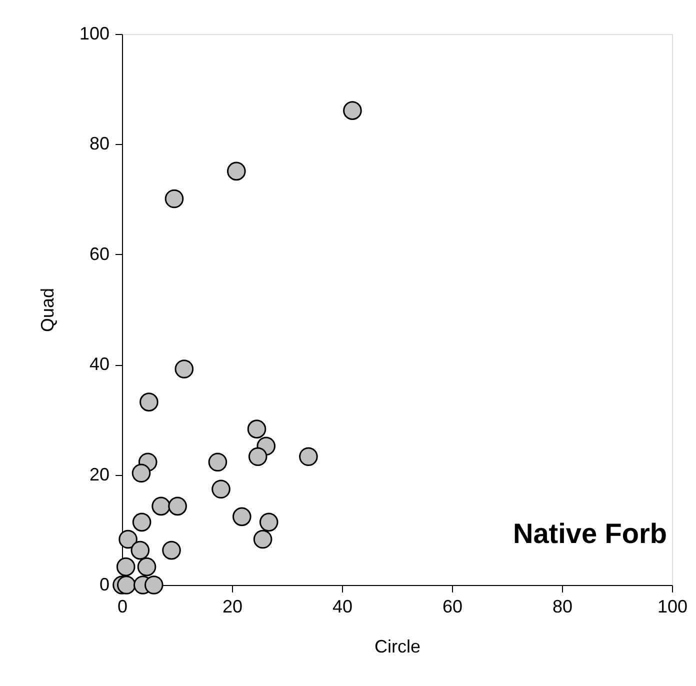 Image resolution: width=696 pixels, height=686 pixels. Describe the element at coordinates (47, 310) in the screenshot. I see `y-axis-title: Quad` at that location.